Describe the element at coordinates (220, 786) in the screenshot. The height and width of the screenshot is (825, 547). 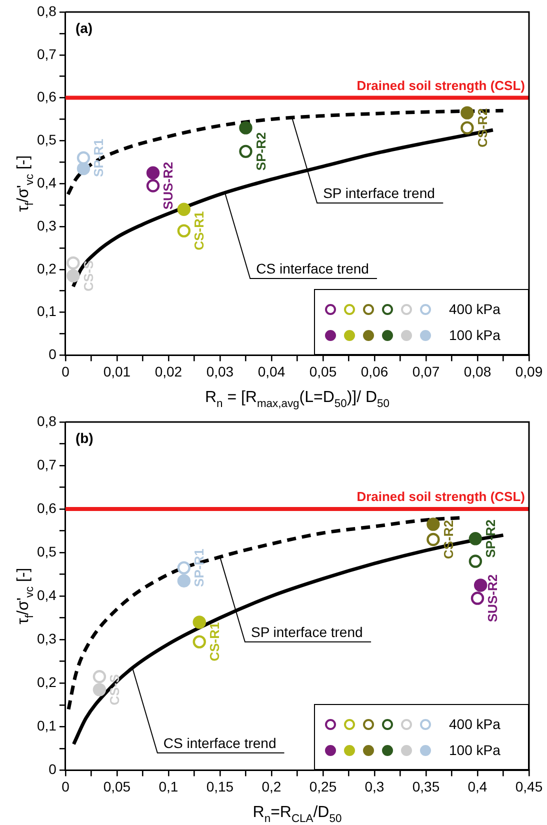
I see `x-tick-label: 0,15` at that location.